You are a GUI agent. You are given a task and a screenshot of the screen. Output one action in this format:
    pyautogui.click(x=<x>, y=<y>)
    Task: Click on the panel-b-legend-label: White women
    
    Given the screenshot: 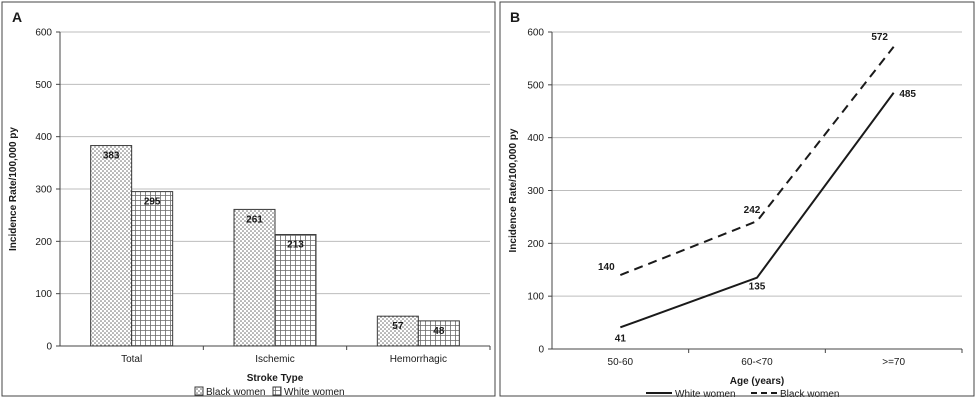 What is the action you would take?
    pyautogui.click(x=705, y=394)
    